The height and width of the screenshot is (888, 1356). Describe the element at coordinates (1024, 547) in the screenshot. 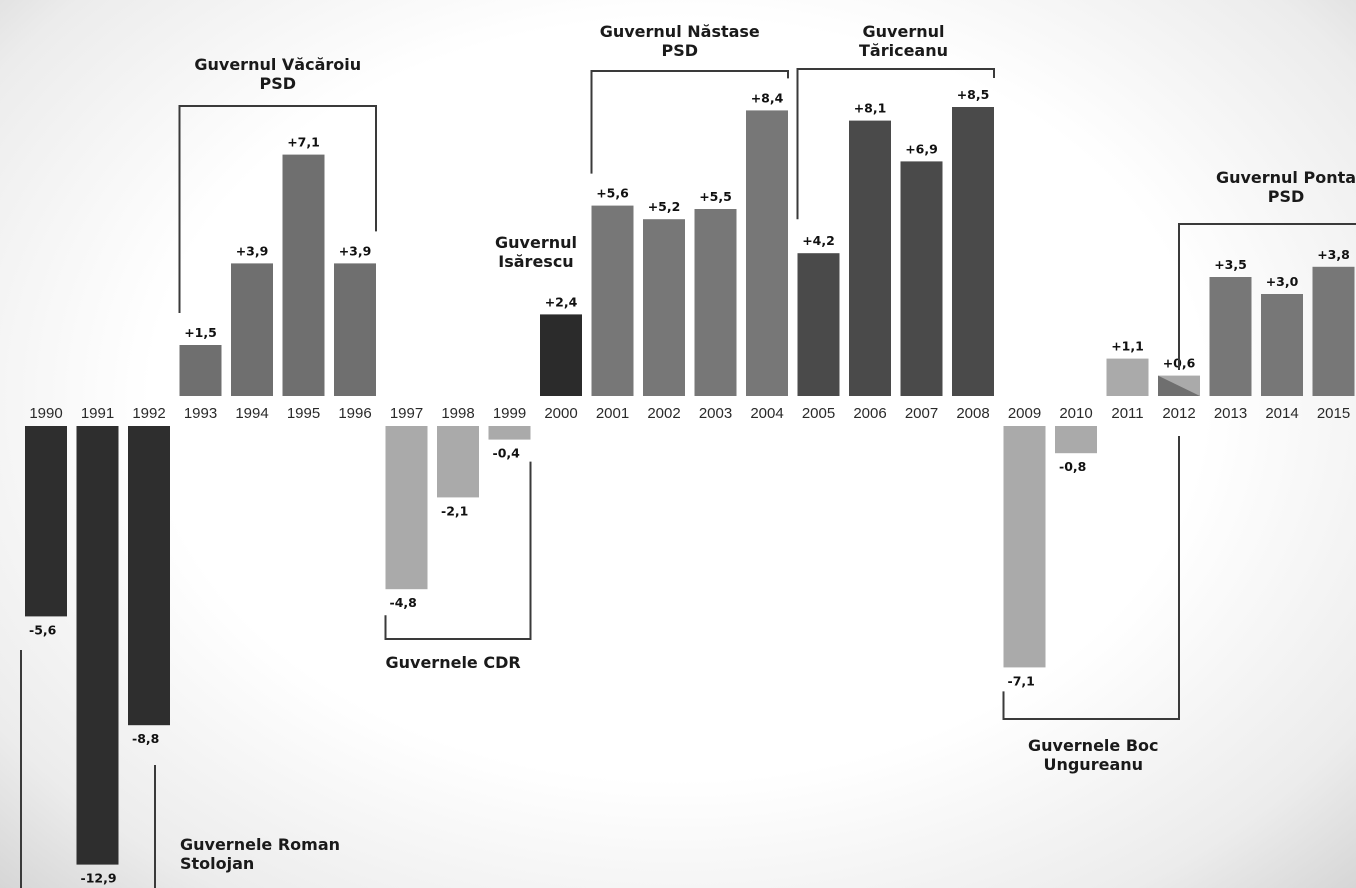

I see `bar-2009` at that location.